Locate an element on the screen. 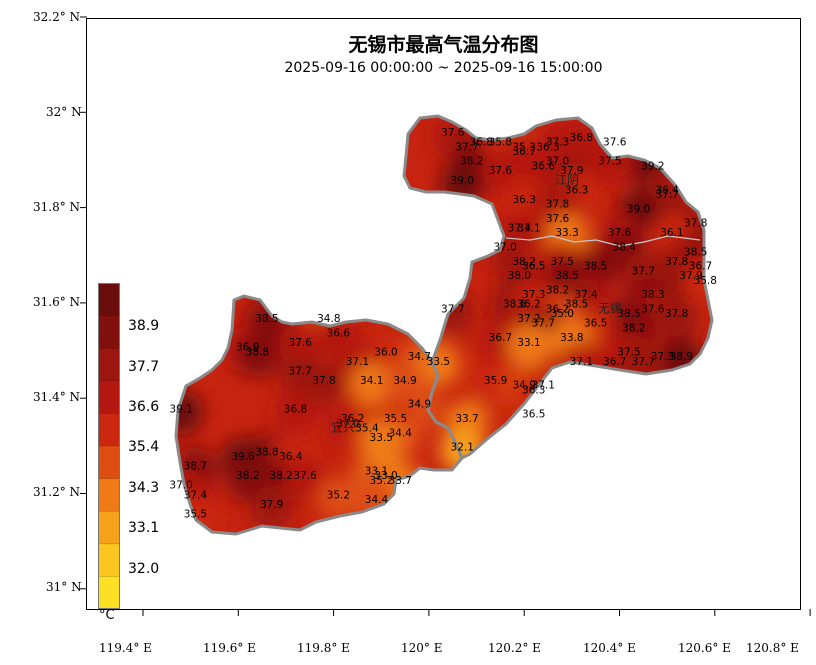  lat-tick-label: 31.6° N is located at coordinates (57, 302).